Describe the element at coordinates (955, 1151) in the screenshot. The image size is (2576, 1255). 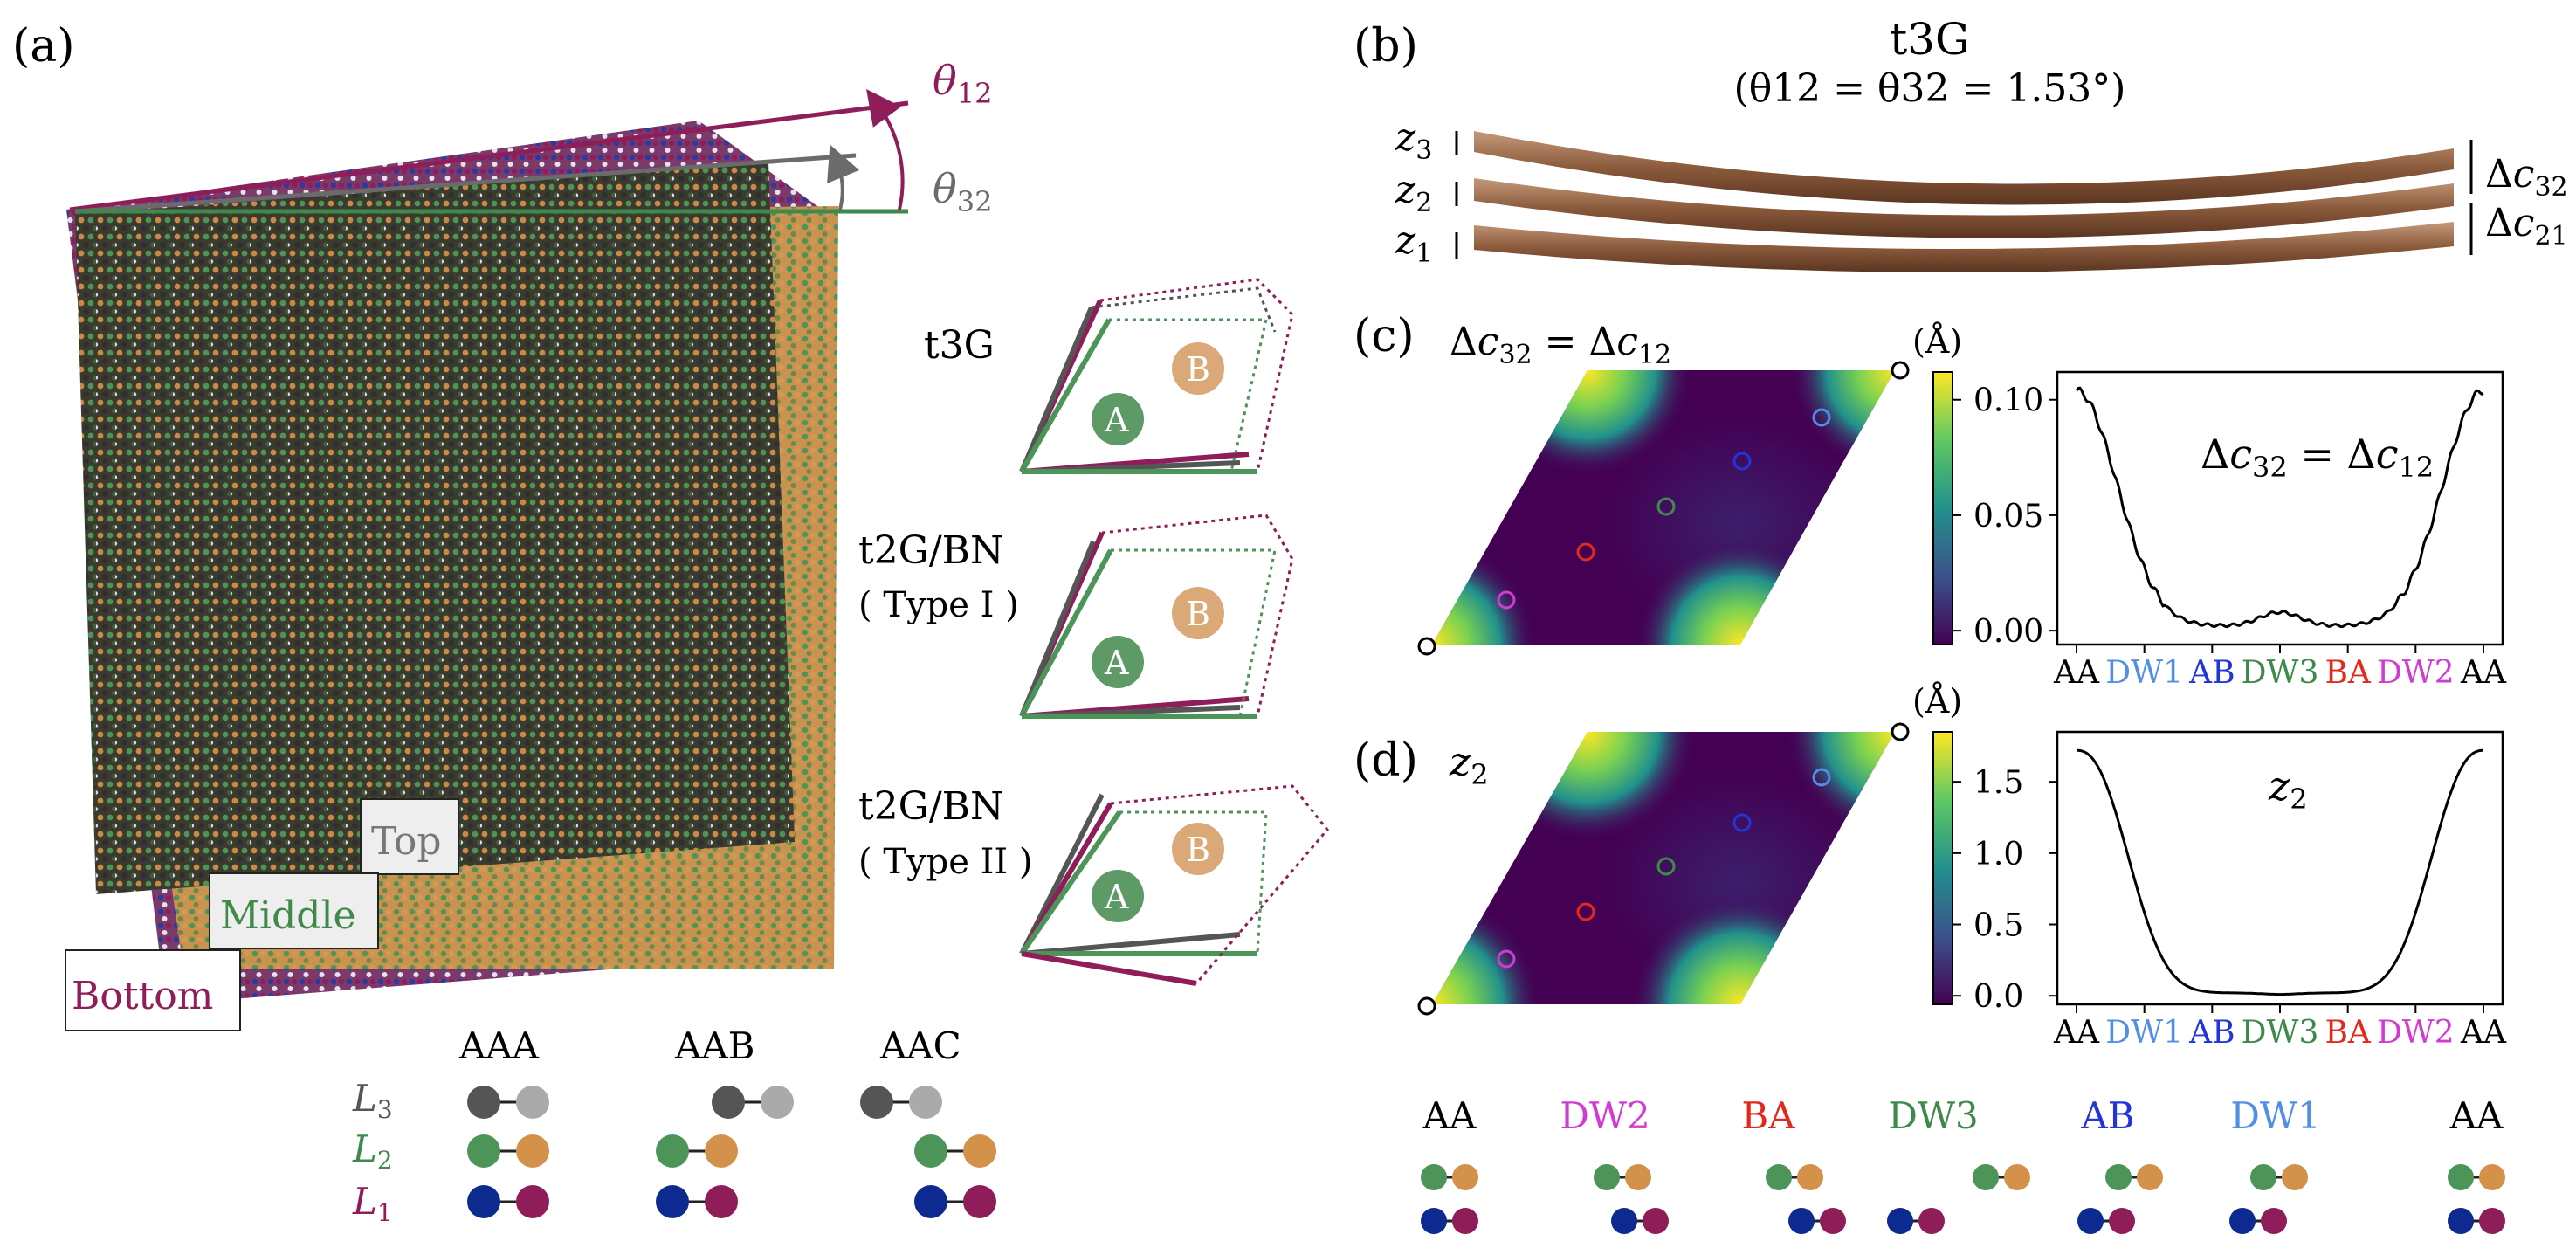
I see `dimer-aac-l2` at that location.